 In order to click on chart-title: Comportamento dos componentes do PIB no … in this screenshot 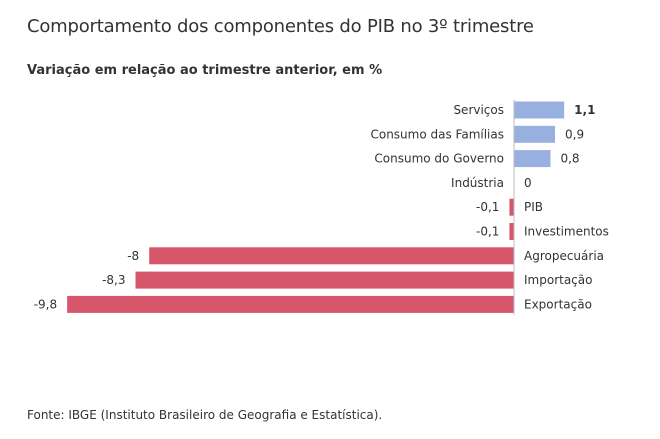, I will do `click(280, 26)`.